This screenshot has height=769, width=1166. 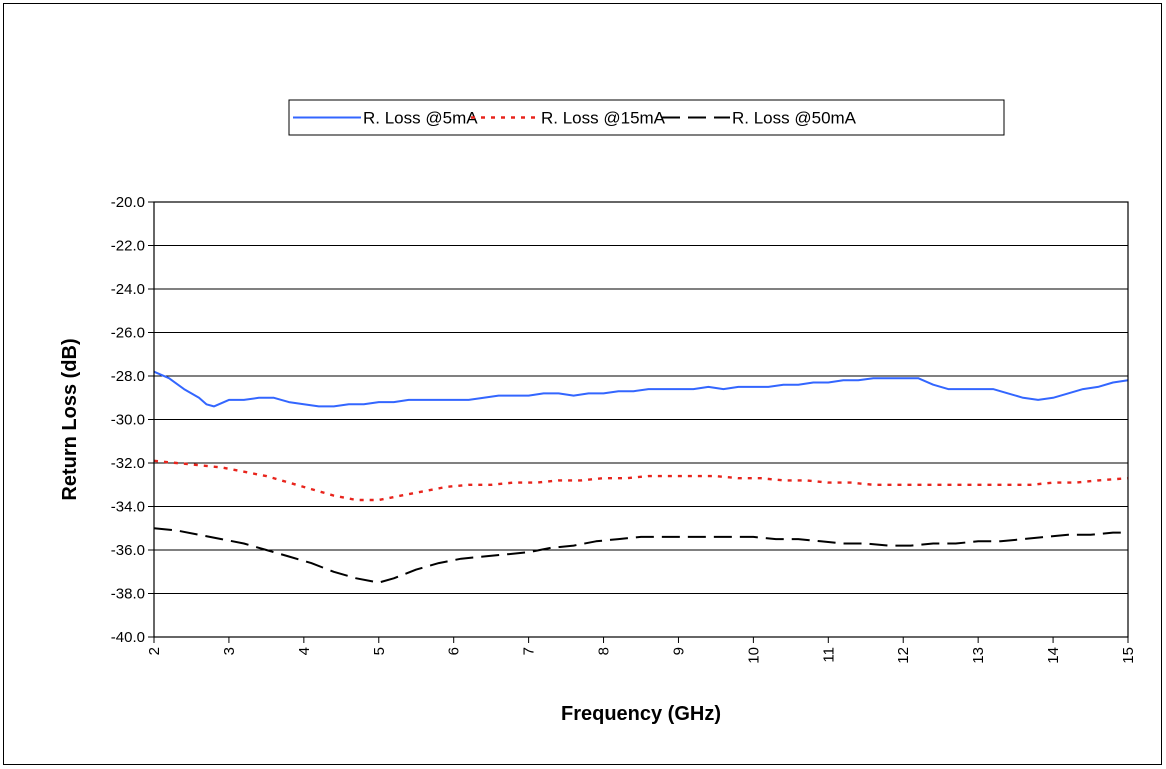 I want to click on x-tick-label: 7, so click(x=529, y=651).